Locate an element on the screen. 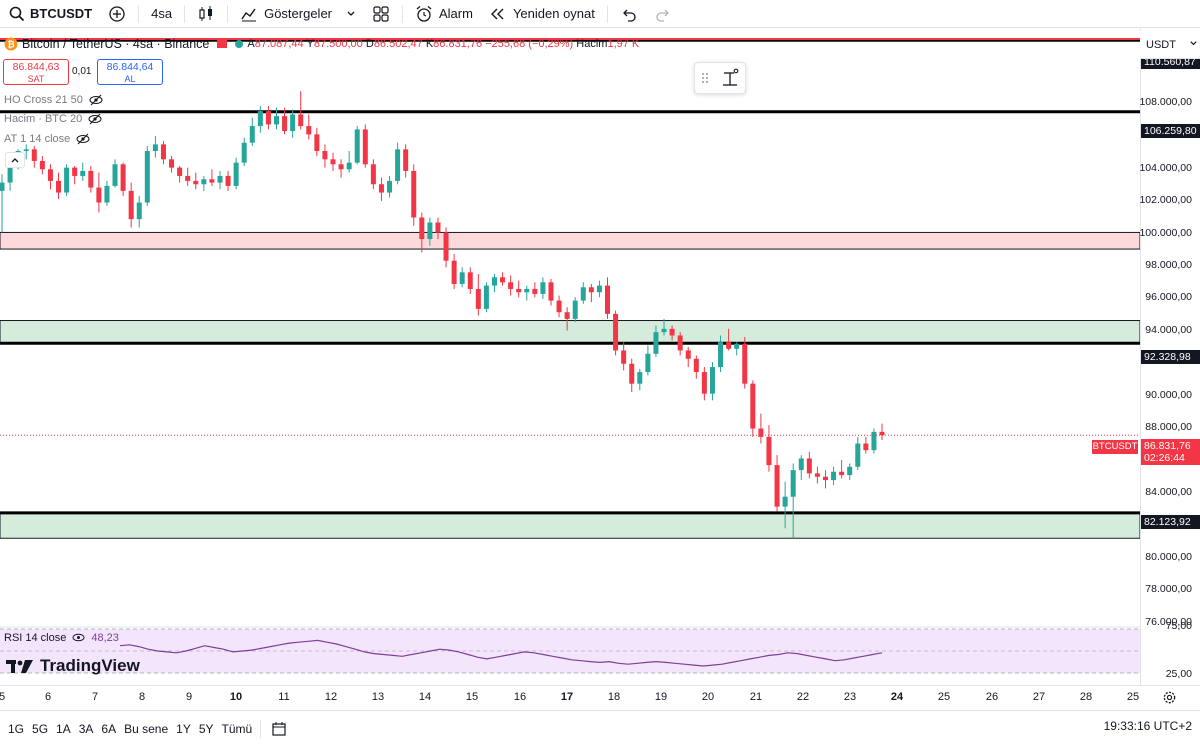 Image resolution: width=1200 pixels, height=746 pixels. drag-handle-icon is located at coordinates (705, 78).